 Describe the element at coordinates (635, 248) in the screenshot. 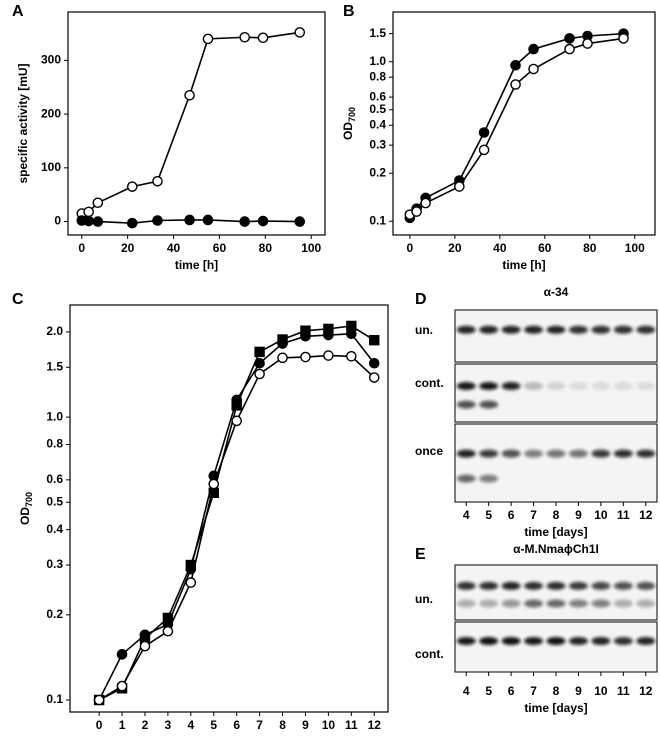

I see `x-tick-label: 100` at that location.